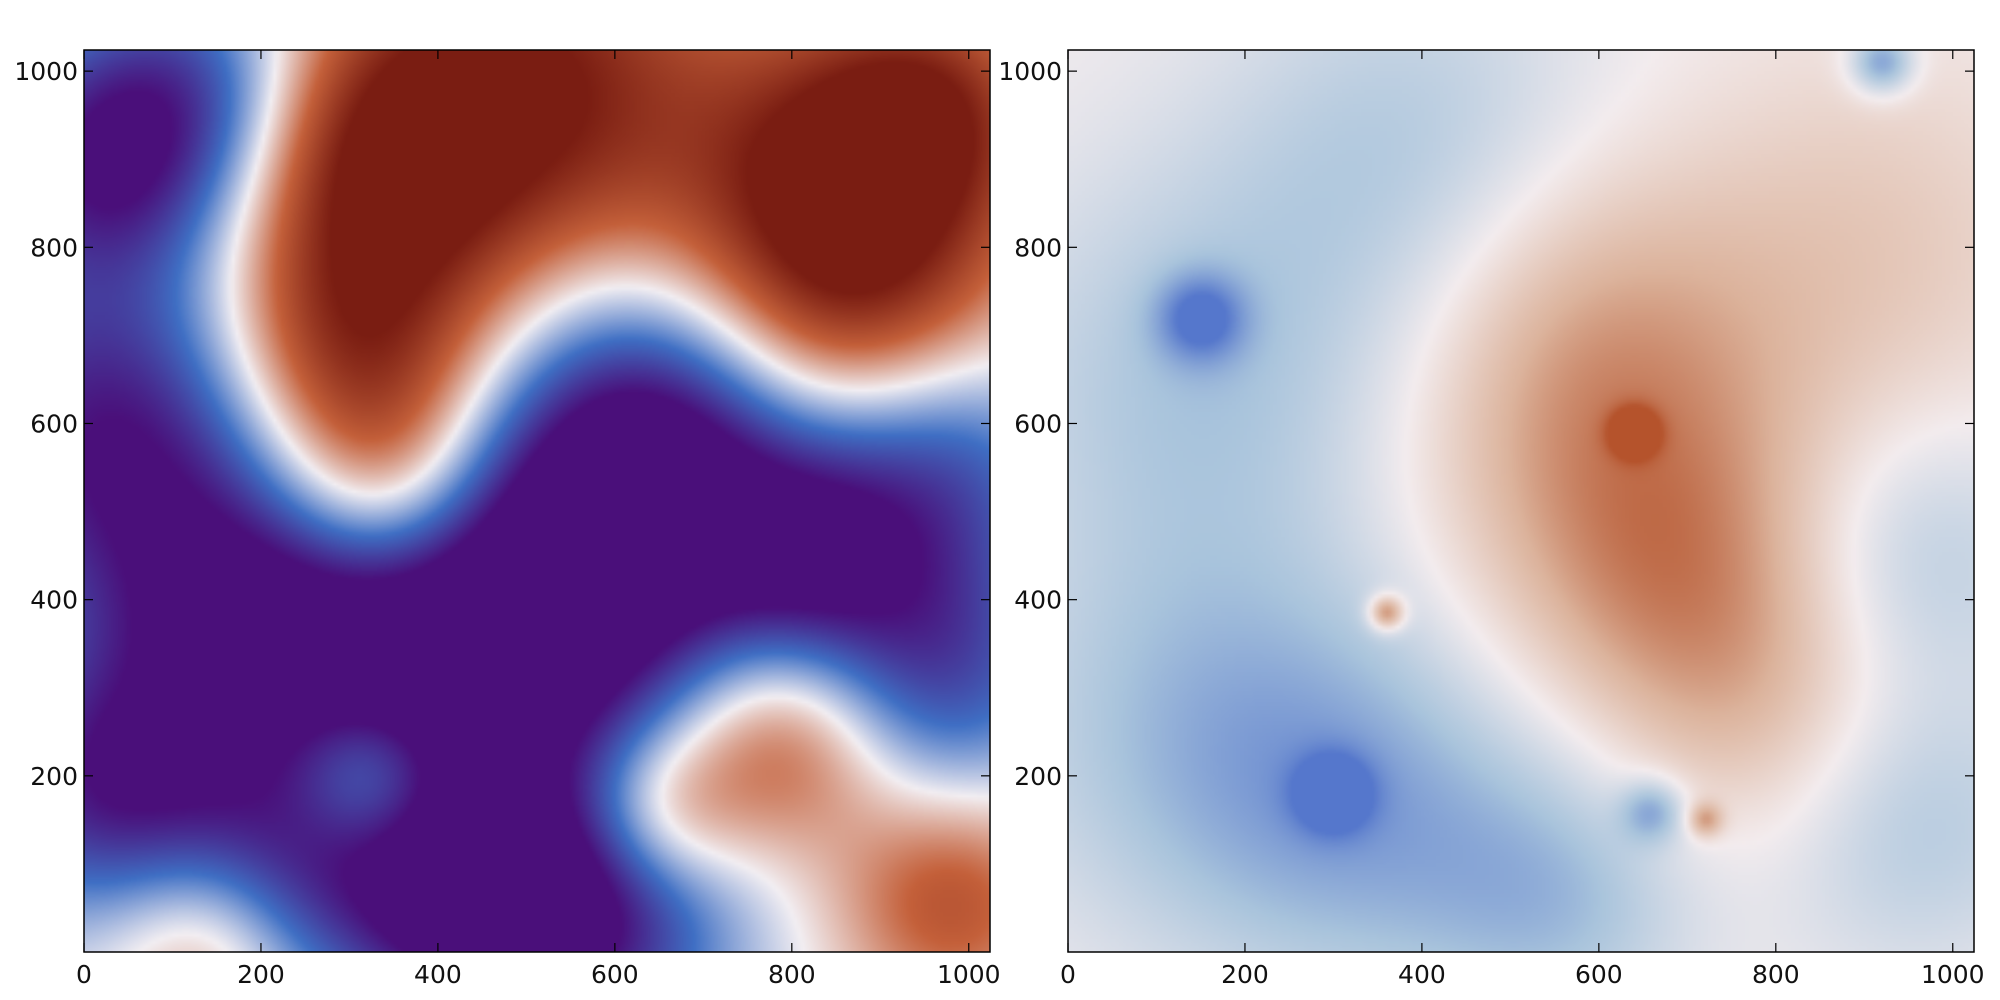 The image size is (2000, 1000). Describe the element at coordinates (1245, 974) in the screenshot. I see `right-x-tick-label: 200` at that location.